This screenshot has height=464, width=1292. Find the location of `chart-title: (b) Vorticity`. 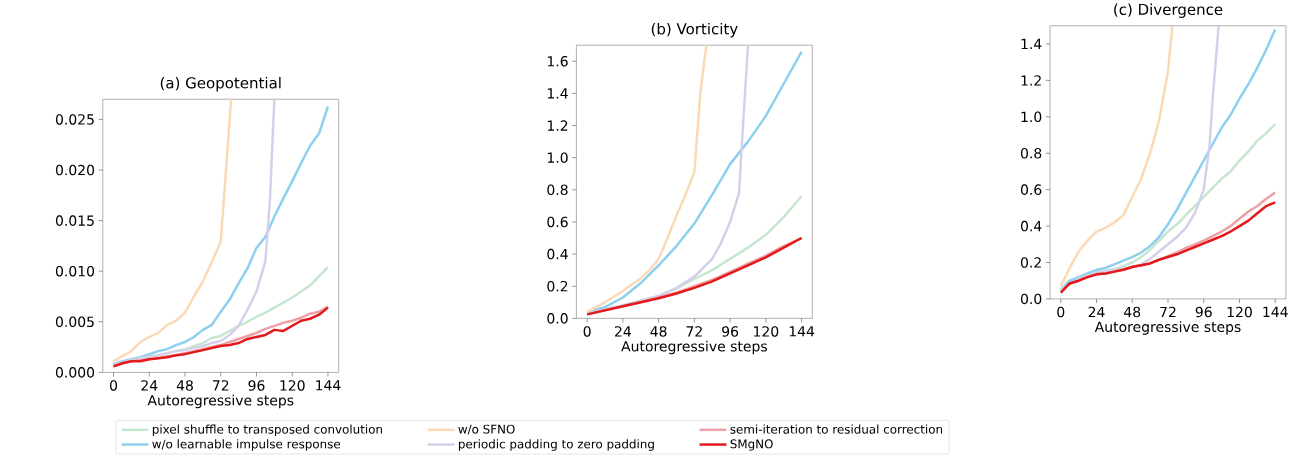

chart-title: (b) Vorticity is located at coordinates (694, 30).